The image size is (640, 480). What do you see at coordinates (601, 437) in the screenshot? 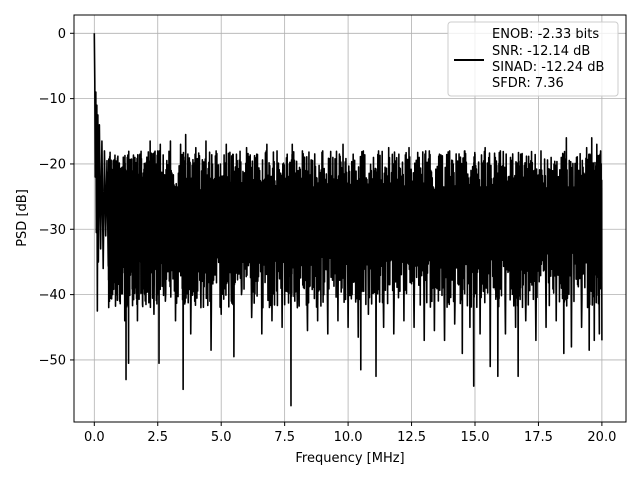
I see `x-tick-label: 20.0` at bounding box center [601, 437].